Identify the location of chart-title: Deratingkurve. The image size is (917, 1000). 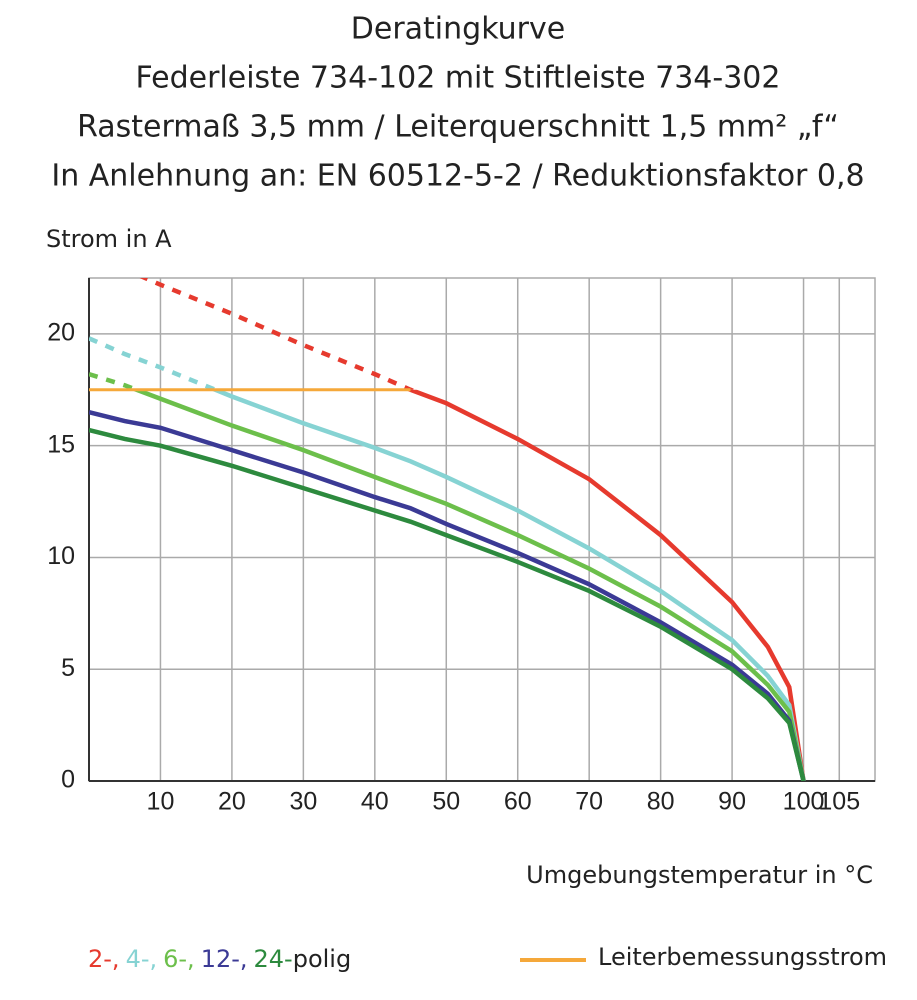
(458, 29).